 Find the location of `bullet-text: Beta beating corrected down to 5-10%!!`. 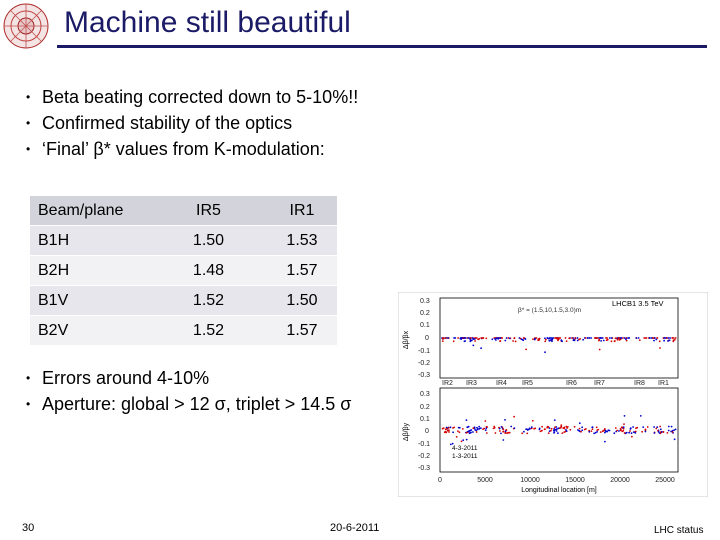

bullet-text: Beta beating corrected down to 5-10%!! is located at coordinates (200, 97).